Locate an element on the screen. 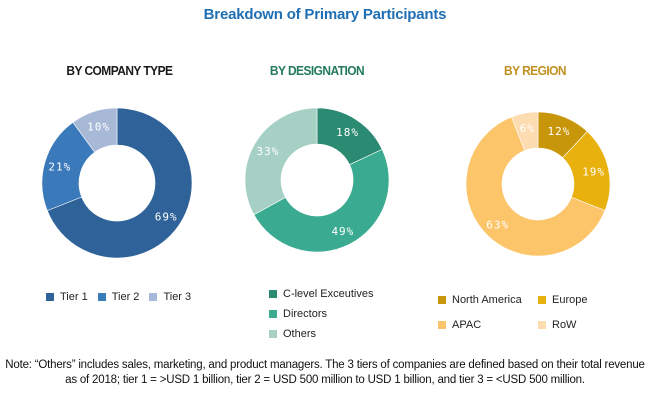 The width and height of the screenshot is (650, 414). designation-title: BY DESIGNATION is located at coordinates (317, 70).